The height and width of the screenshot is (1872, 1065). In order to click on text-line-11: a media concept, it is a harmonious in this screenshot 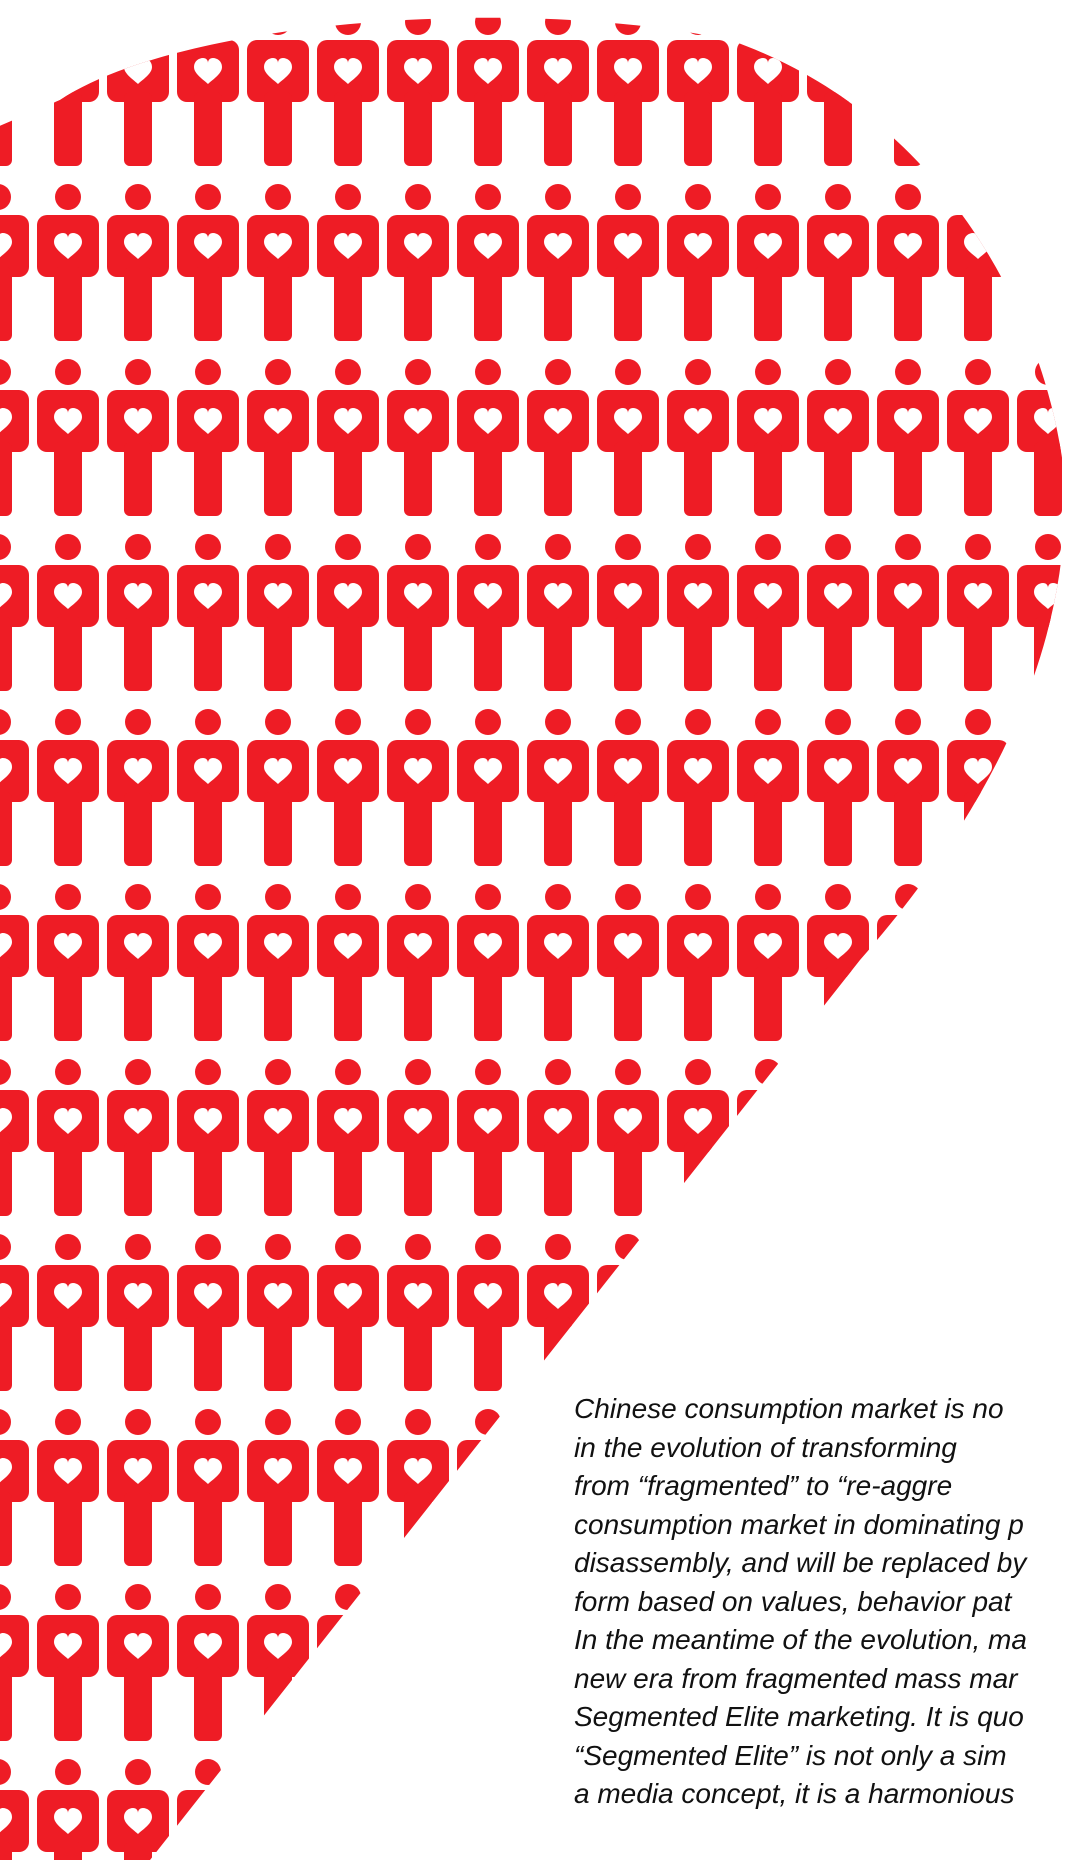, I will do `click(794, 1793)`.